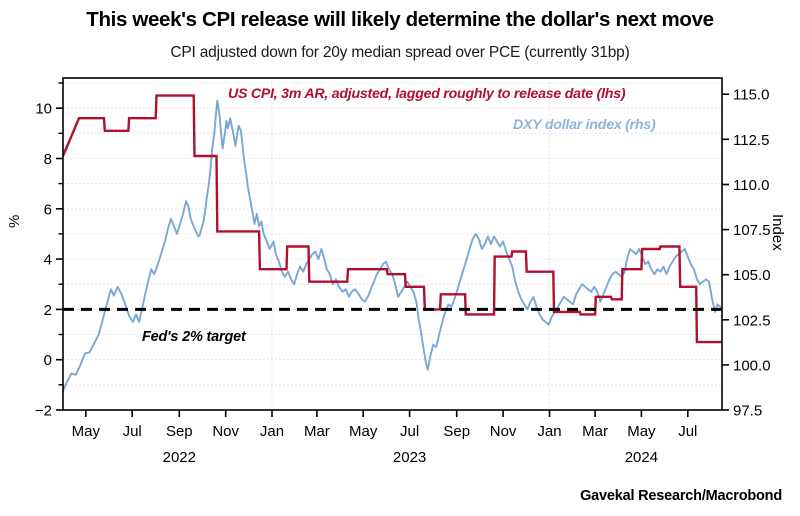 This screenshot has height=516, width=800. What do you see at coordinates (641, 457) in the screenshot?
I see `x-axis-year-label: 2024` at bounding box center [641, 457].